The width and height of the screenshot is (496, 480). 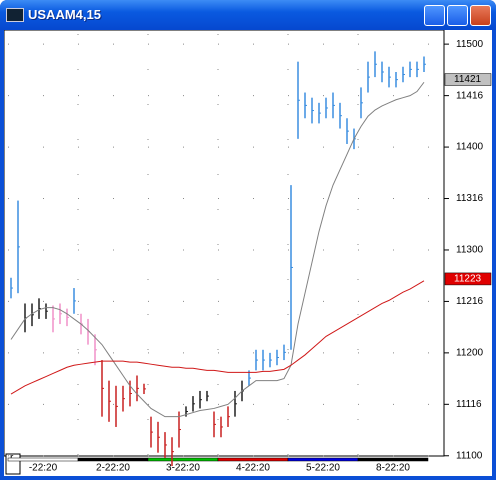 What do you see at coordinates (434, 15) in the screenshot?
I see `minimize-button` at bounding box center [434, 15].